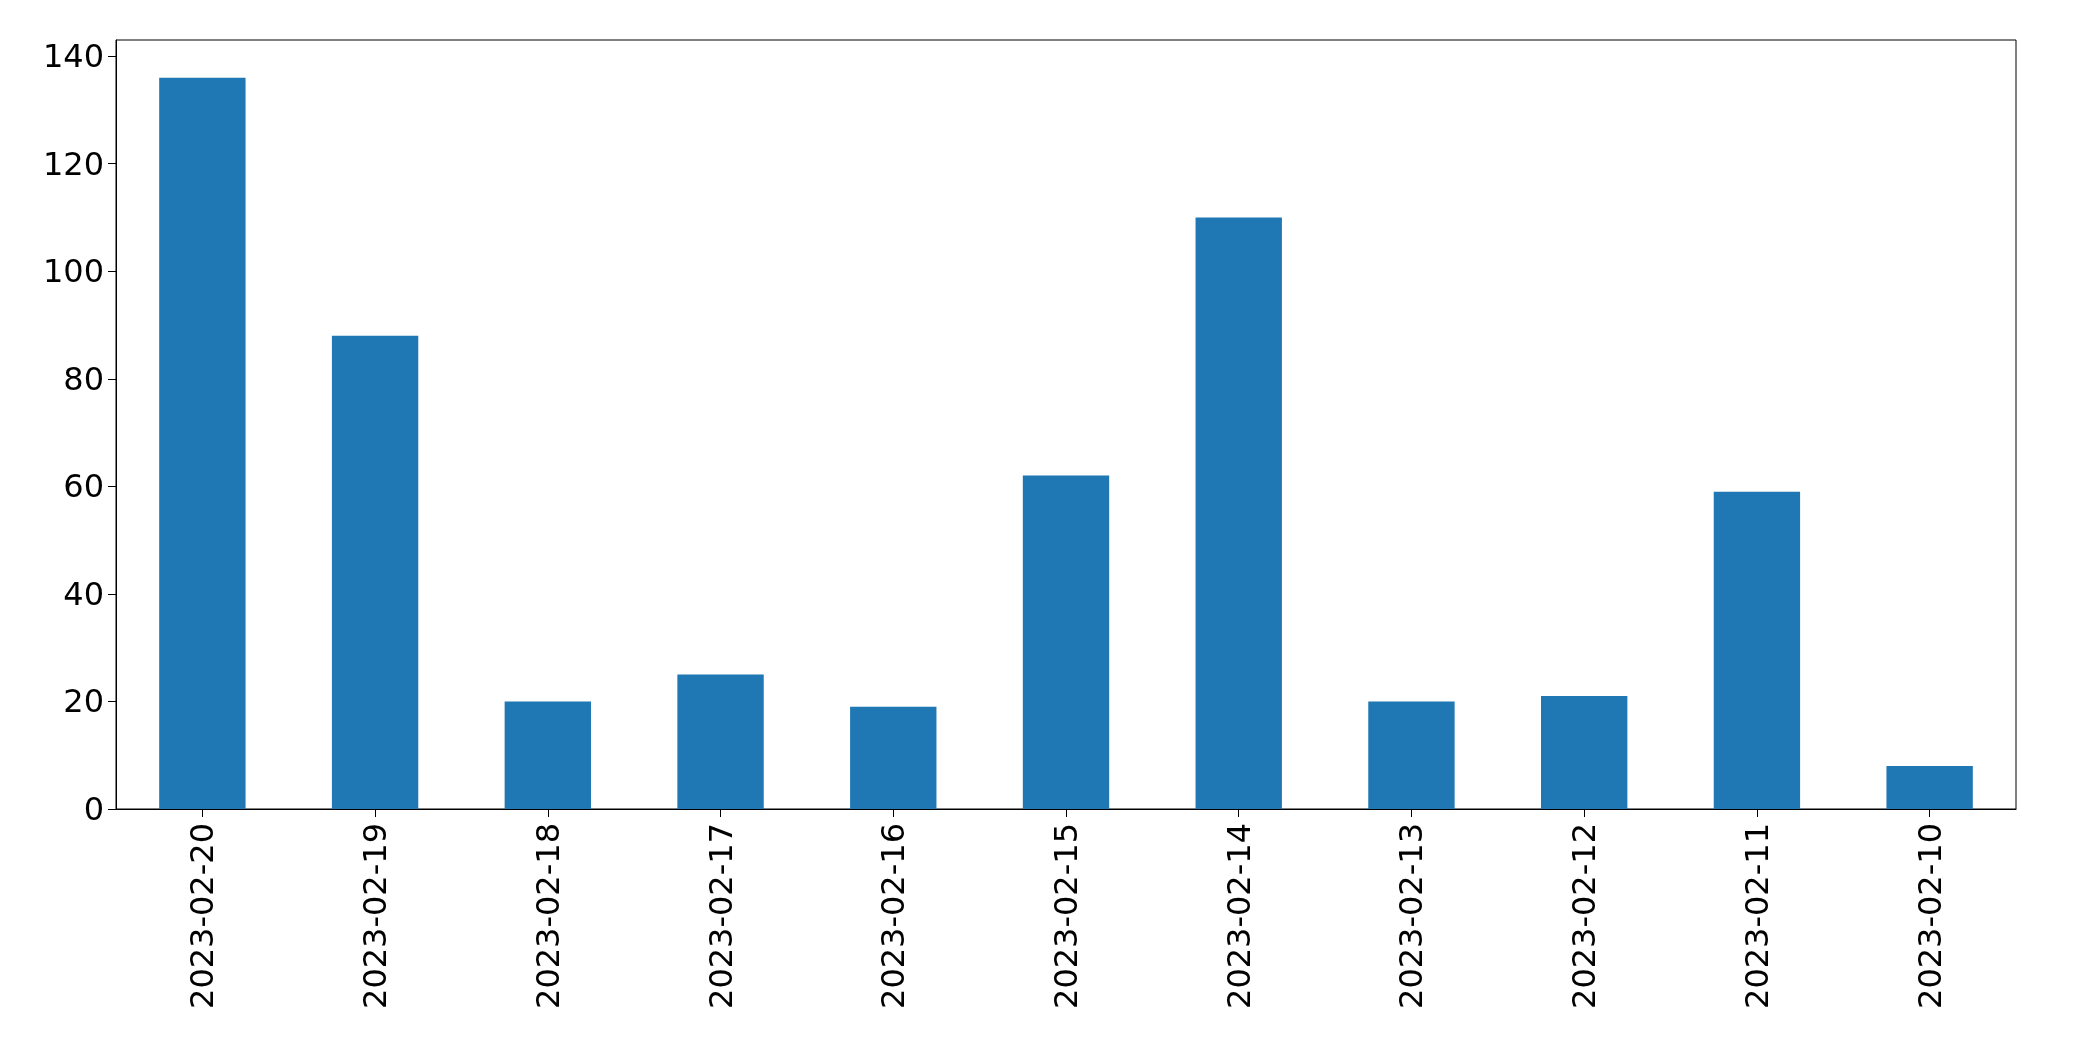  What do you see at coordinates (1066, 916) in the screenshot?
I see `x-tick-label: 2023-02-15` at bounding box center [1066, 916].